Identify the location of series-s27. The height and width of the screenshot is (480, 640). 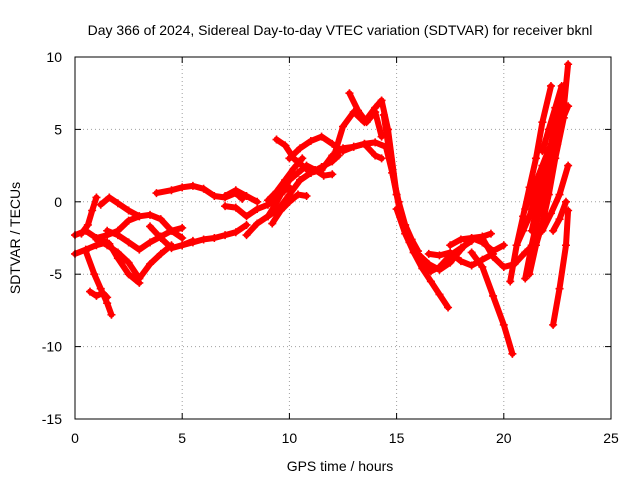
(427, 269).